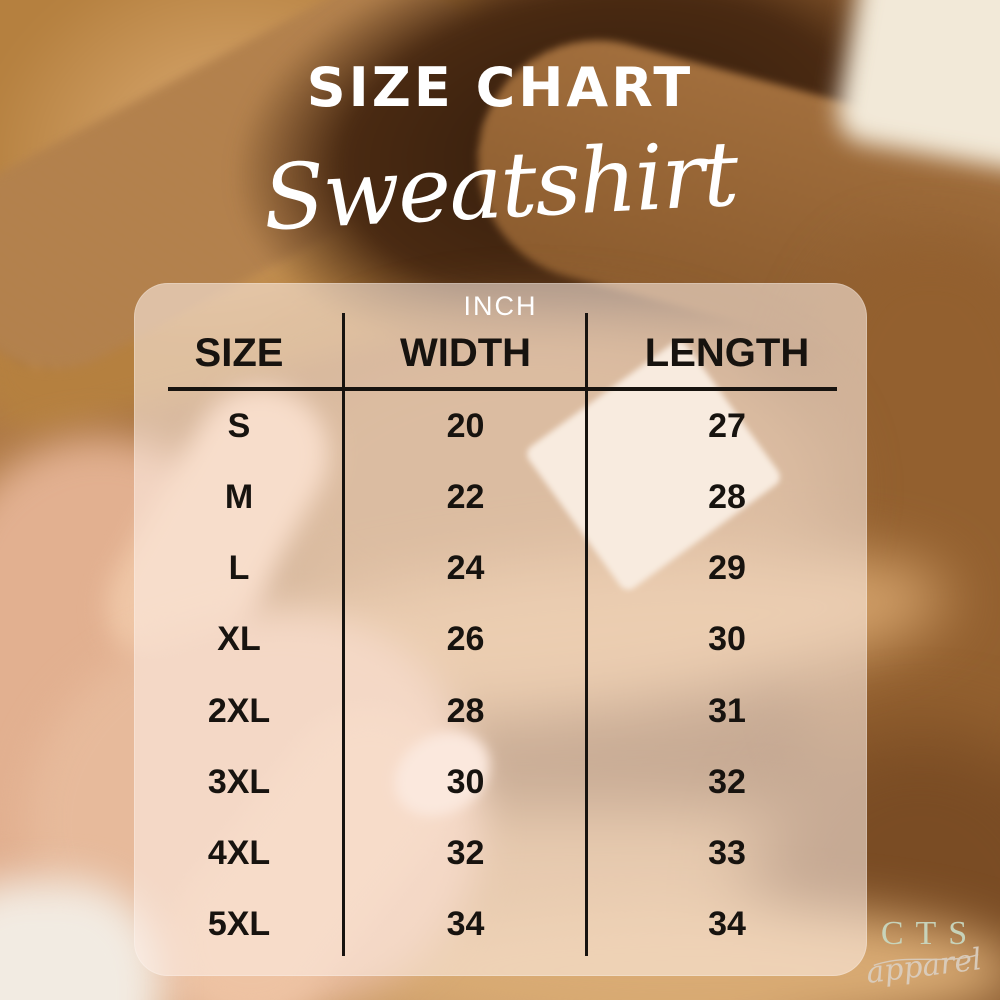 The height and width of the screenshot is (1000, 1000). Describe the element at coordinates (727, 639) in the screenshot. I see `length-cell: 30` at that location.